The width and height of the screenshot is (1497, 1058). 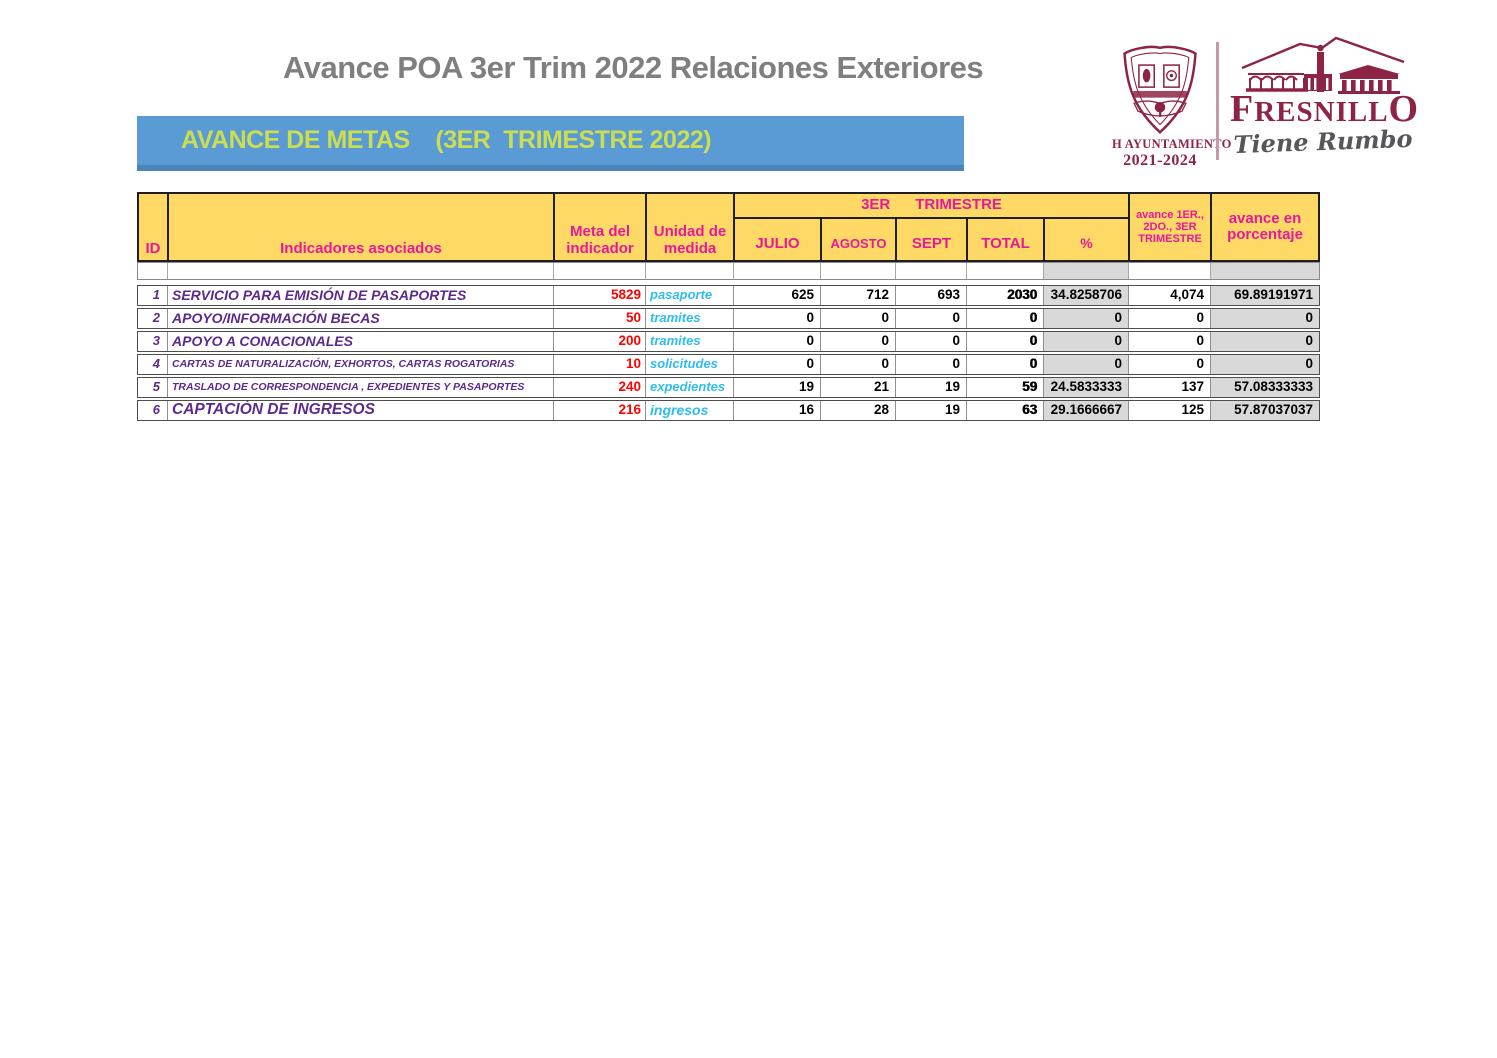 What do you see at coordinates (1086, 410) in the screenshot?
I see `cell-percent: 29.1666667` at bounding box center [1086, 410].